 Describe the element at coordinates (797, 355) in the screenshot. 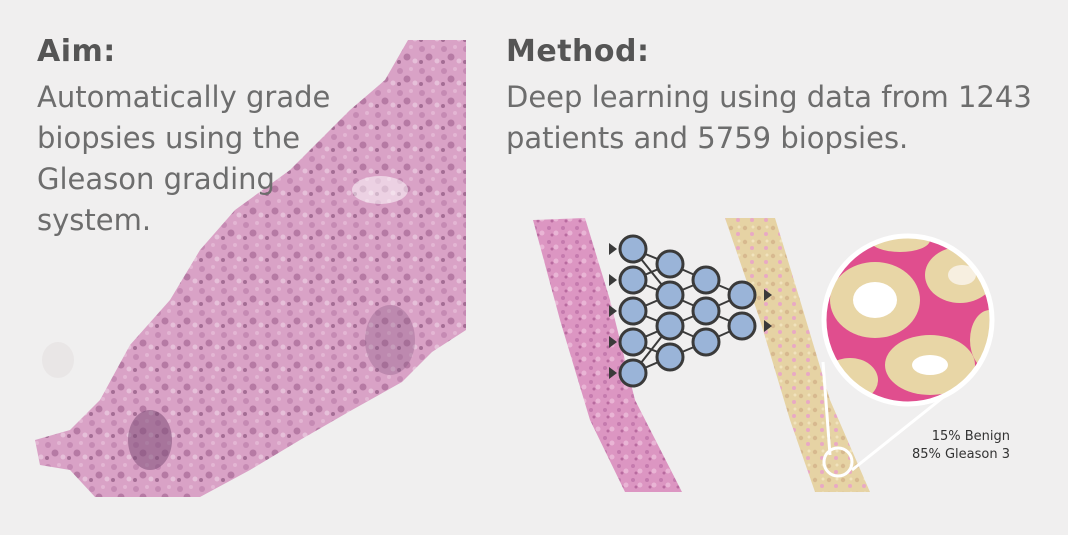

I see `biopsy-strip-output` at that location.